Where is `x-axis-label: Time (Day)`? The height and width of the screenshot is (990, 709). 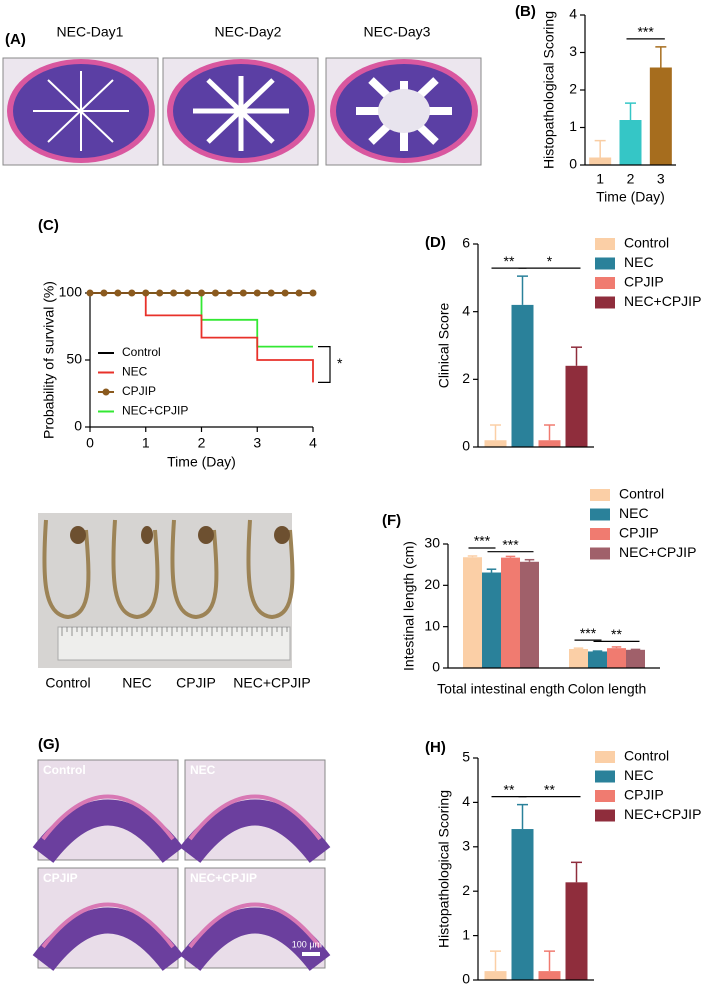 x-axis-label: Time (Day) is located at coordinates (630, 197).